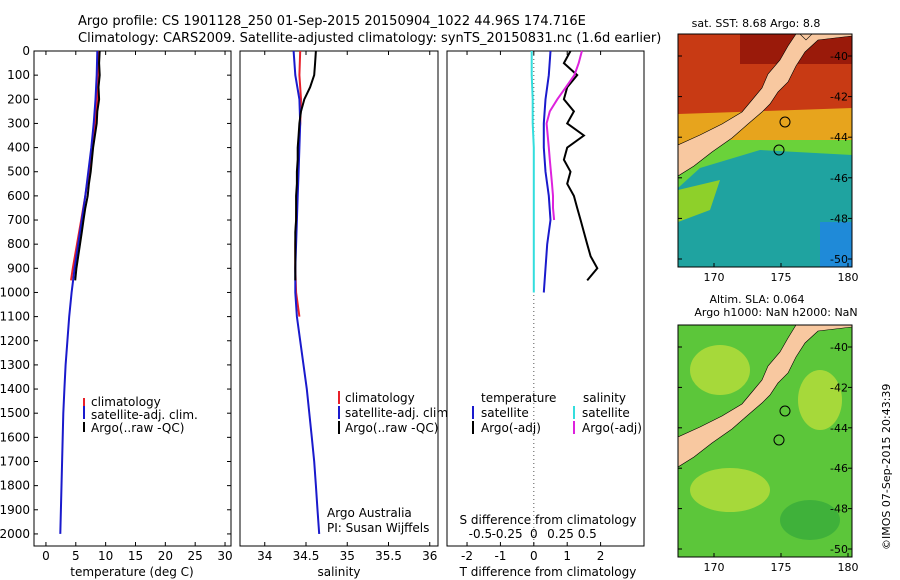 This screenshot has width=900, height=580. What do you see at coordinates (839, 137) in the screenshot?
I see `lat-tick-label: -44` at bounding box center [839, 137].